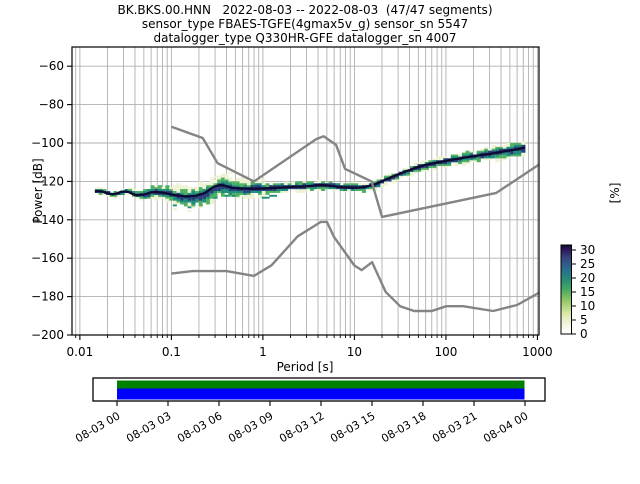 Image resolution: width=640 pixels, height=484 pixels. Describe the element at coordinates (354, 352) in the screenshot. I see `x-tick-label: 10` at that location.